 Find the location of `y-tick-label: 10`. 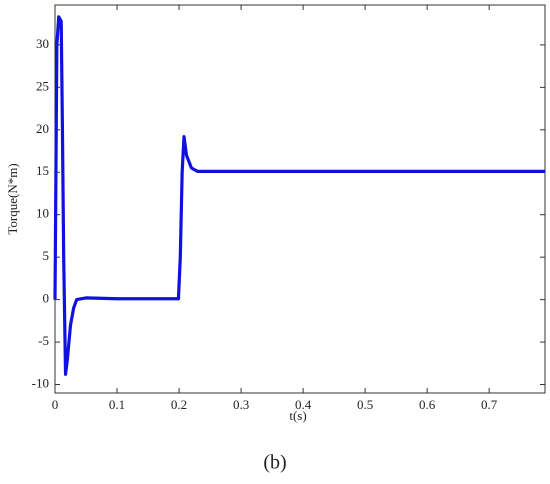

y-tick-label: 10 is located at coordinates (42, 213).